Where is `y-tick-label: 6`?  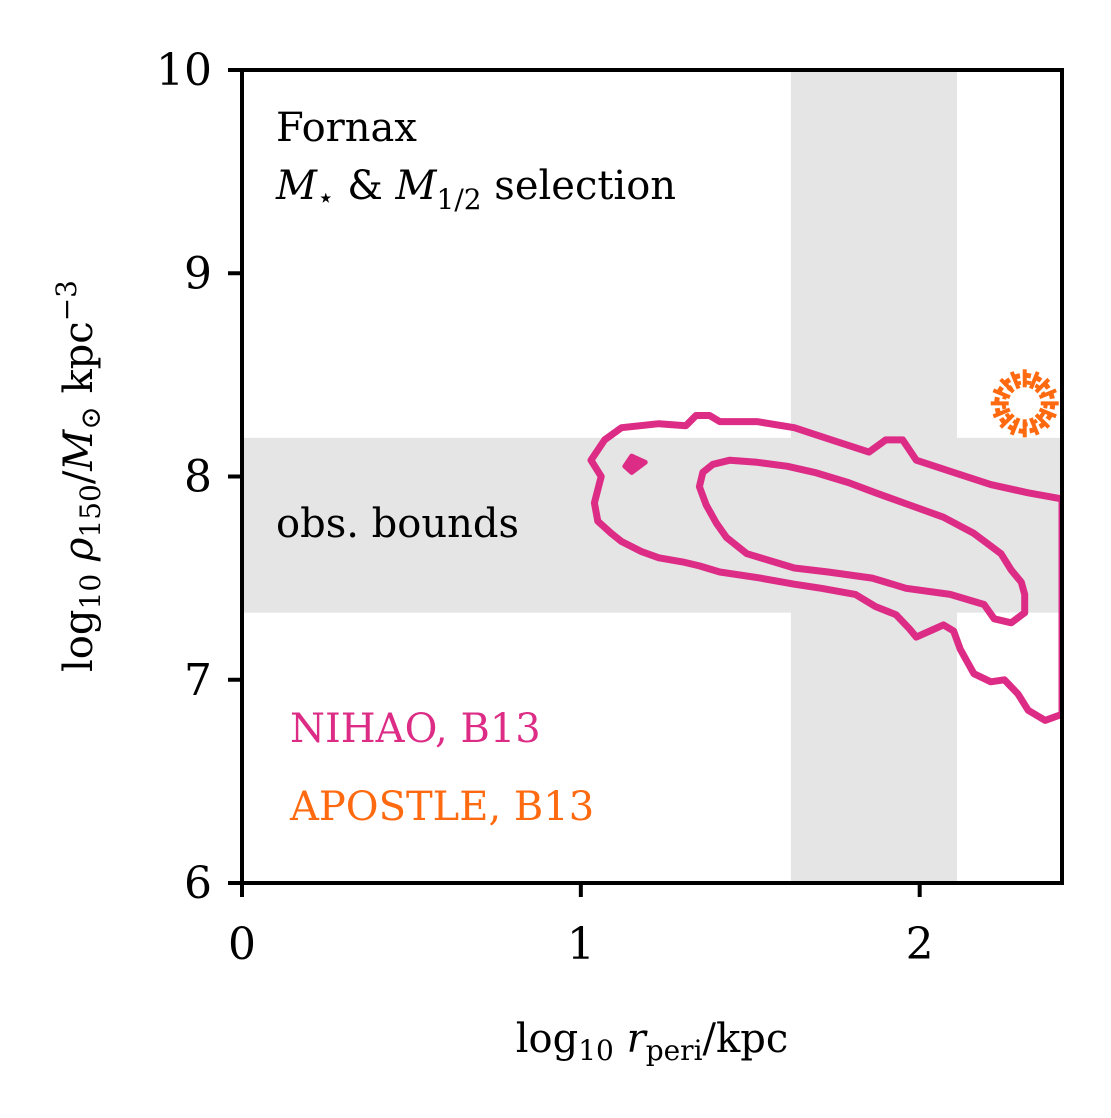 y-tick-label: 6 is located at coordinates (198, 883).